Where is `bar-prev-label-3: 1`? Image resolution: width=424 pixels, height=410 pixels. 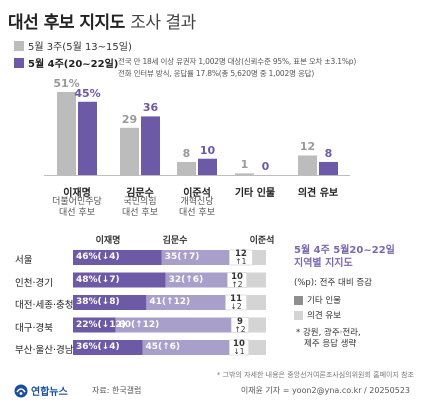 bar-prev-label-3: 1 is located at coordinates (244, 165).